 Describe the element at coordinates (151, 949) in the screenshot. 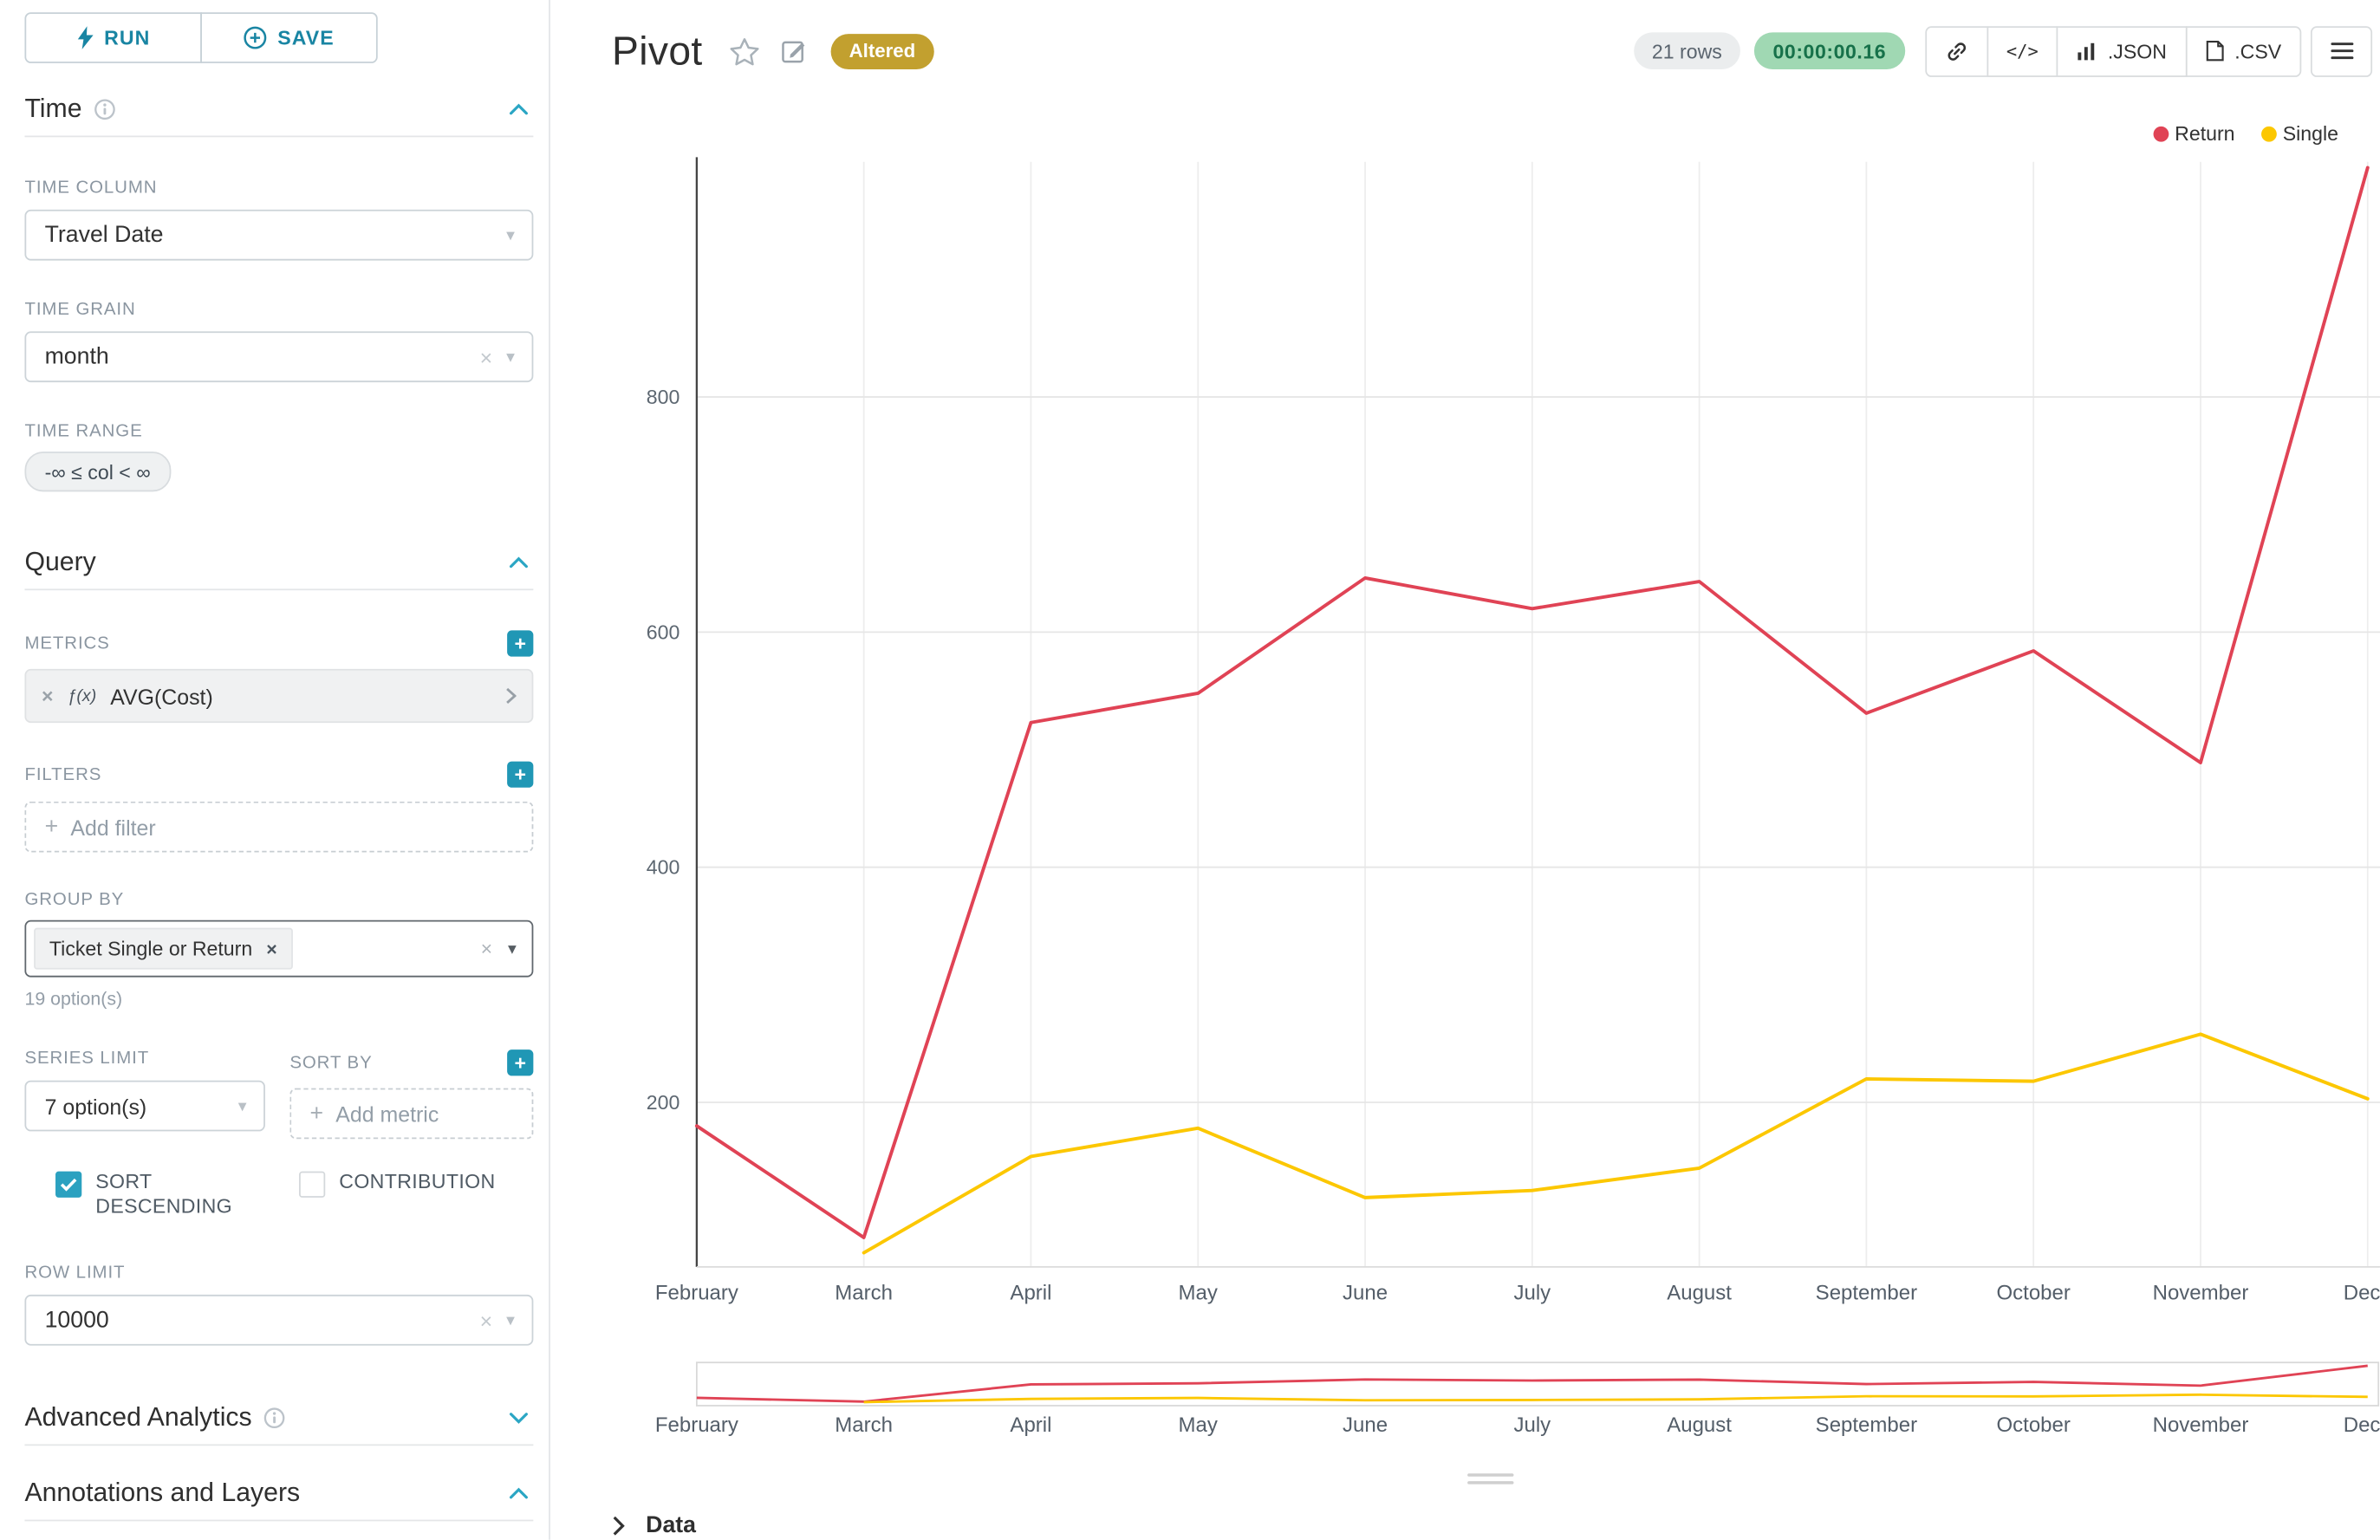

I see `group-by-chip-label: Ticket Single or Return` at that location.